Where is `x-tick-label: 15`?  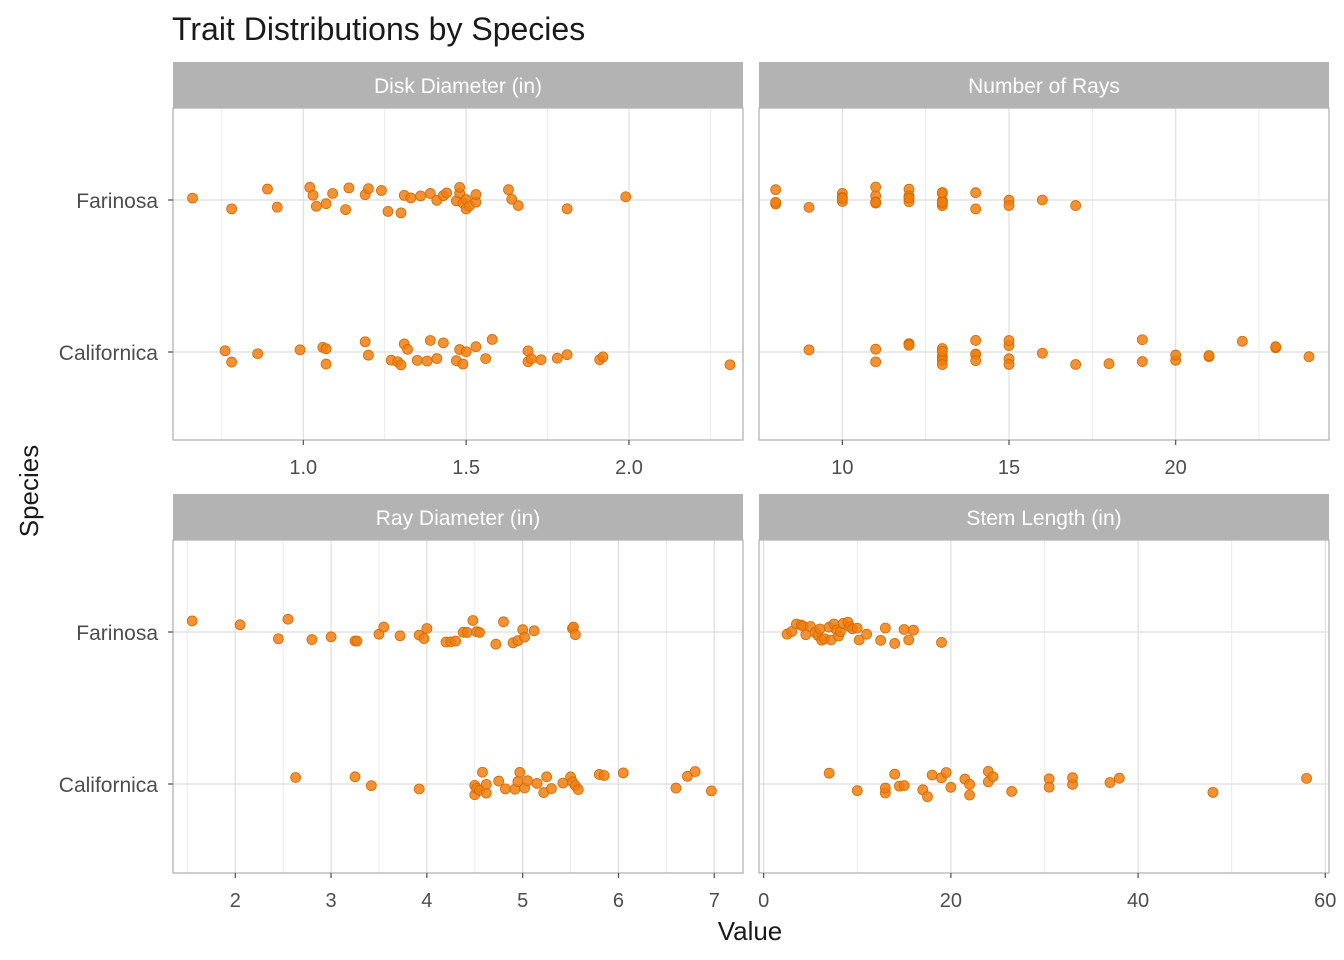 x-tick-label: 15 is located at coordinates (1009, 468).